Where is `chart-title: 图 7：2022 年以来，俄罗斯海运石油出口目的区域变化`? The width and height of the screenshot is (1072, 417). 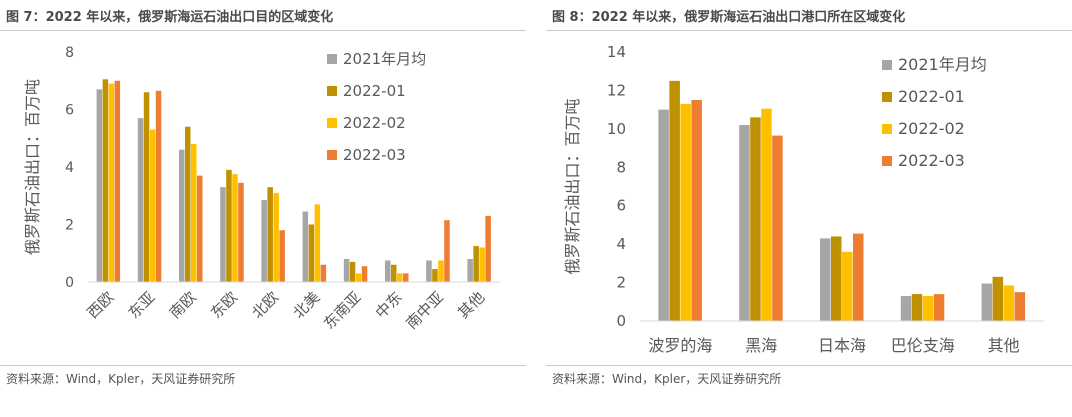 chart-title: 图 7：2022 年以来，俄罗斯海运石油出口目的区域变化 is located at coordinates (170, 17).